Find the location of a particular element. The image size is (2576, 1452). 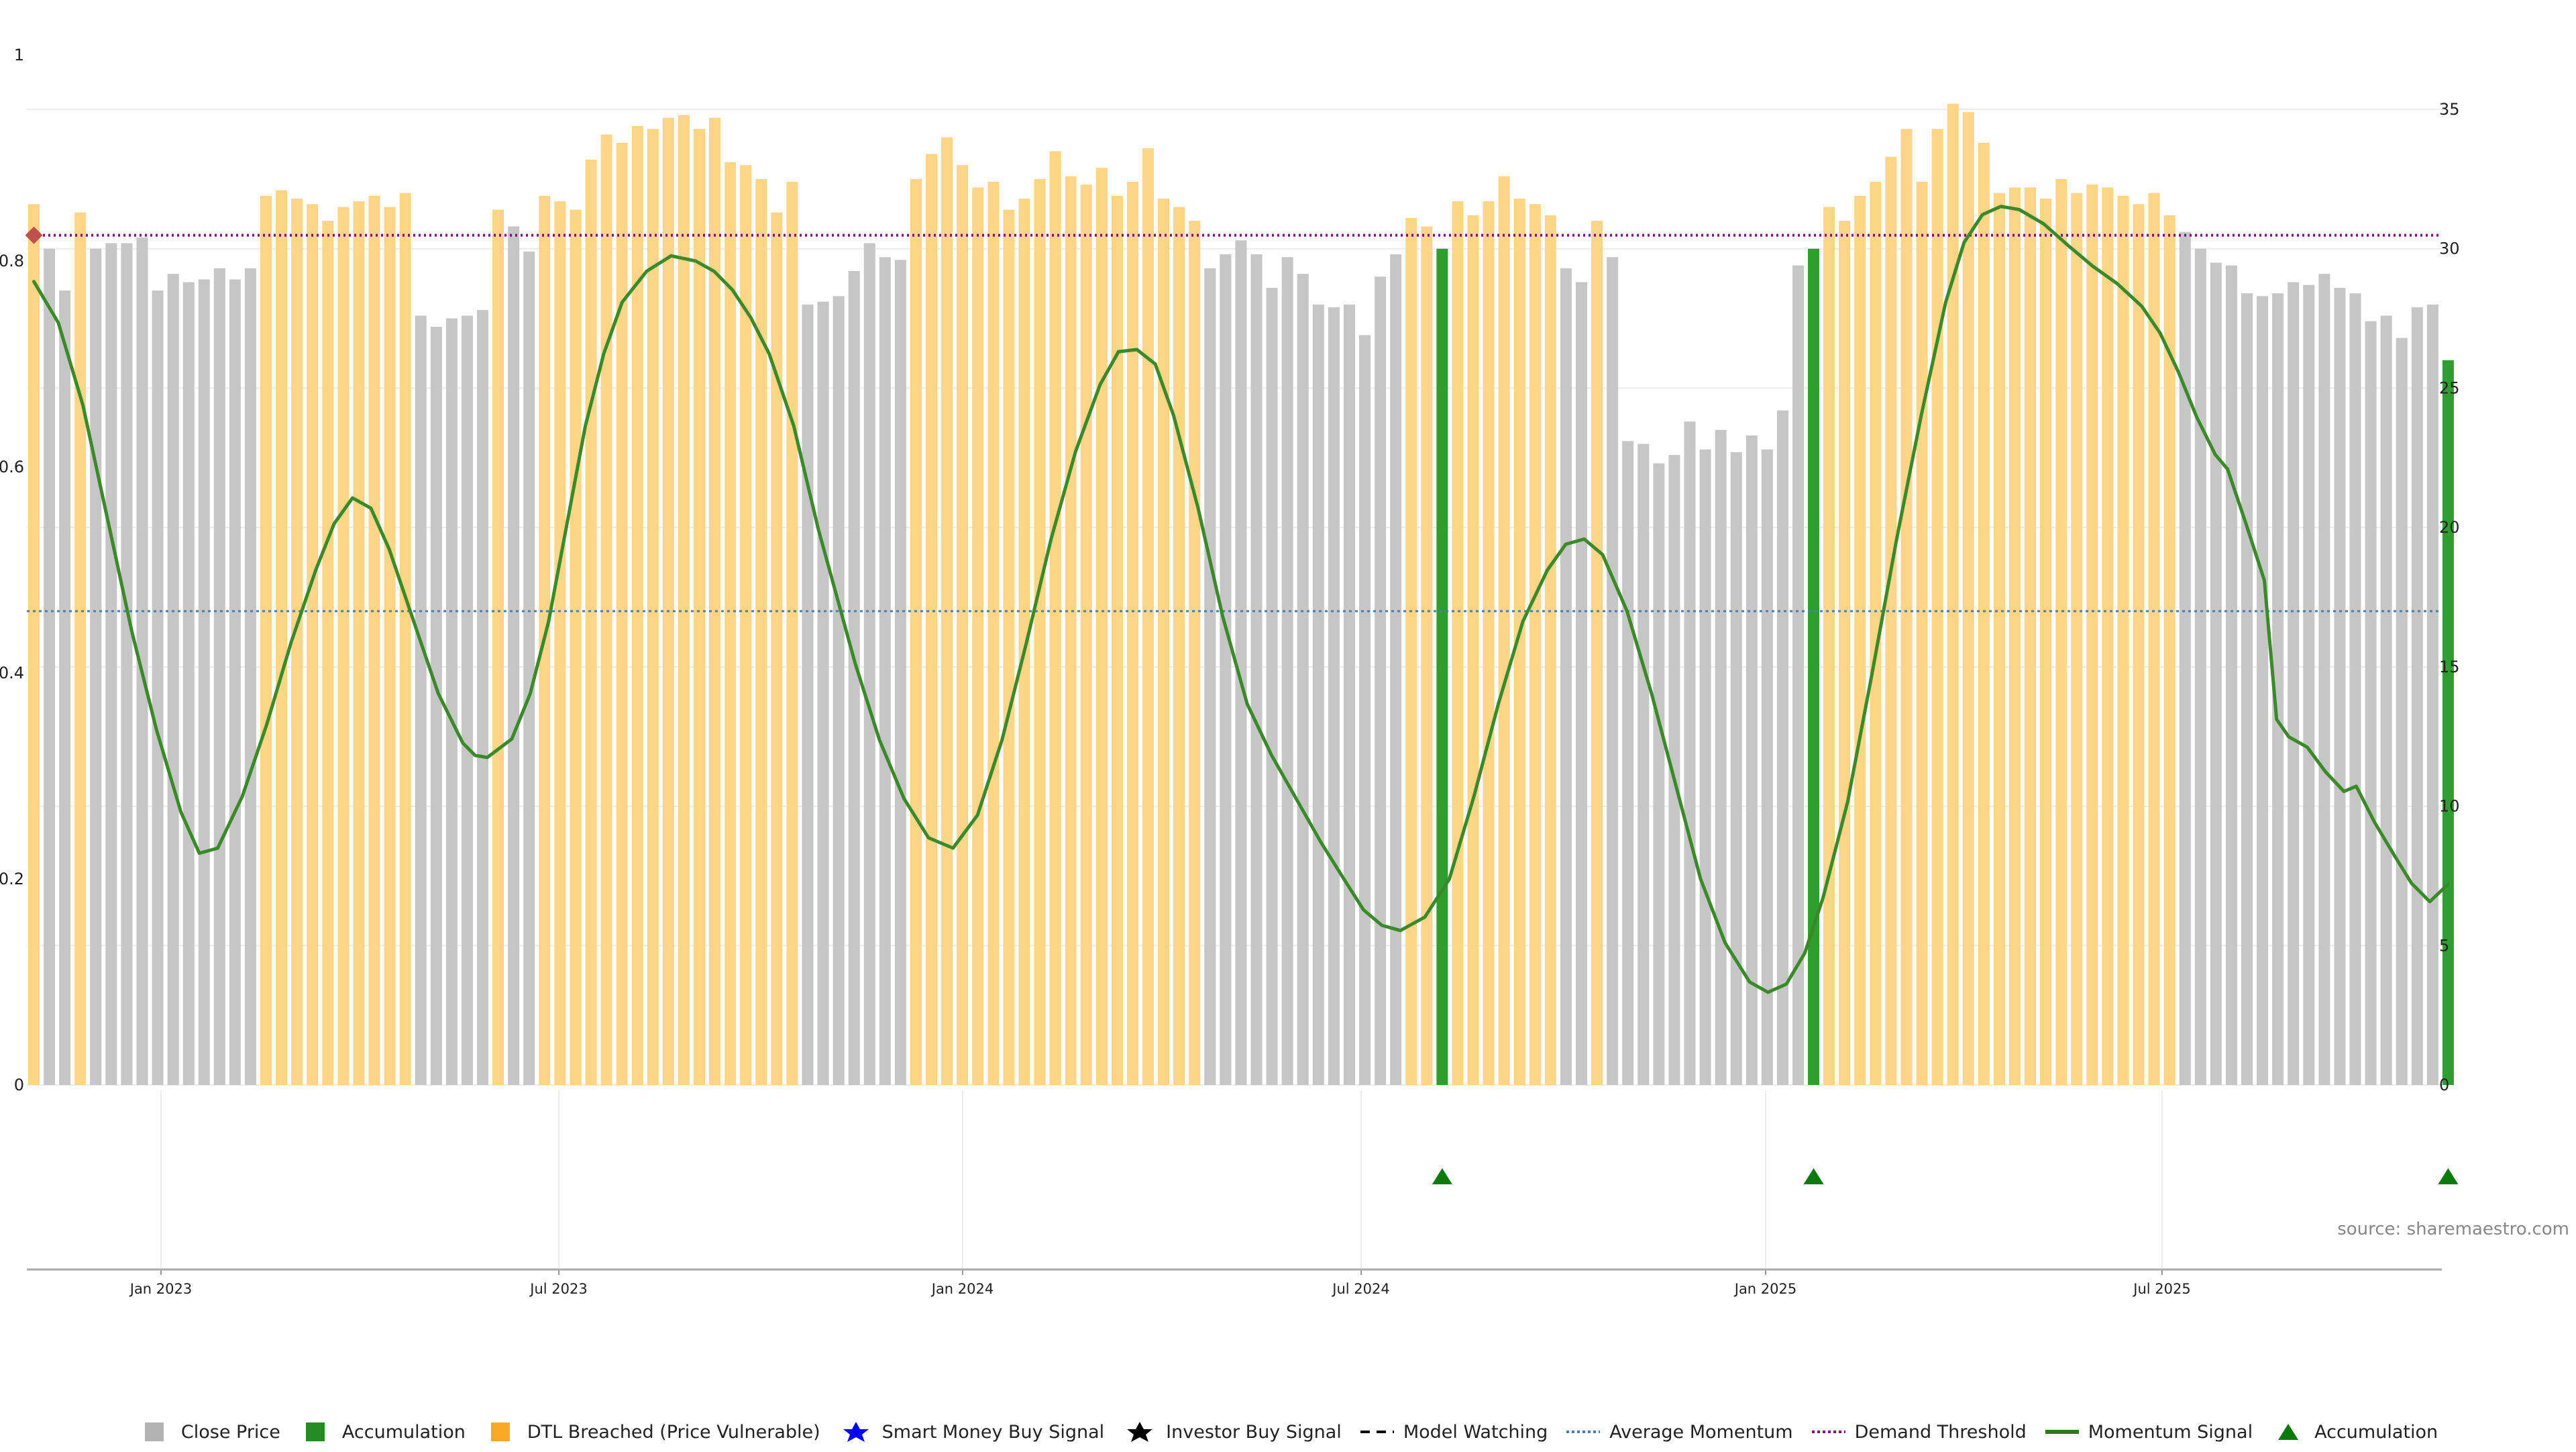

x-axis-tick: Jan 2025 is located at coordinates (1765, 1289).